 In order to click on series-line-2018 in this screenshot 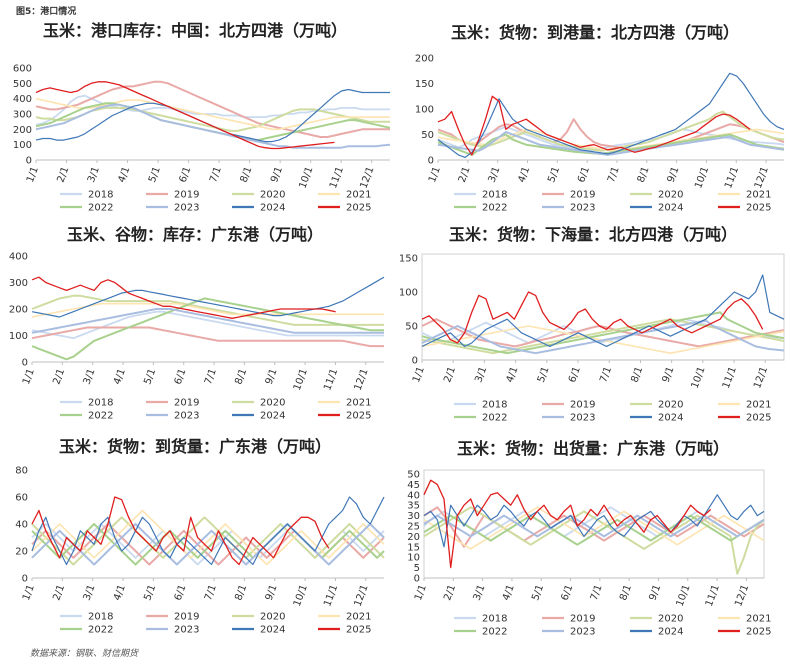, I will do `click(207, 325)`.